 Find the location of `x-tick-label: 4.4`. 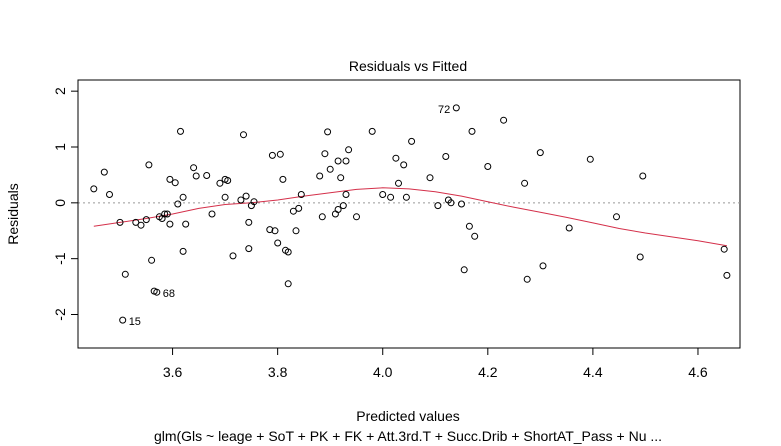

x-tick-label: 4.4 is located at coordinates (593, 372).